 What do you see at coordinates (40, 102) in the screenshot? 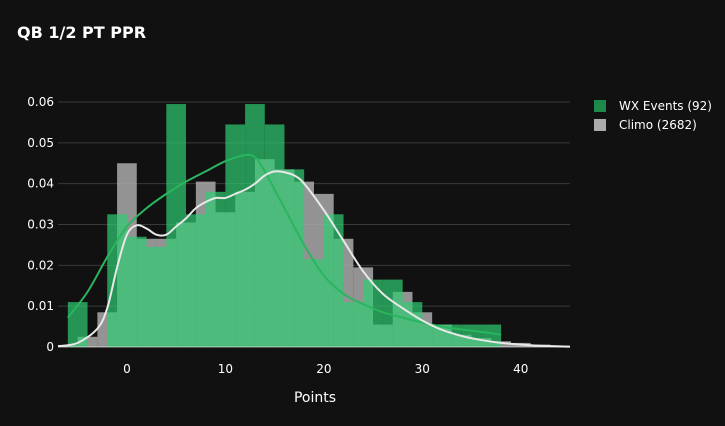
I see `y-tick-label: 0.06` at bounding box center [40, 102].